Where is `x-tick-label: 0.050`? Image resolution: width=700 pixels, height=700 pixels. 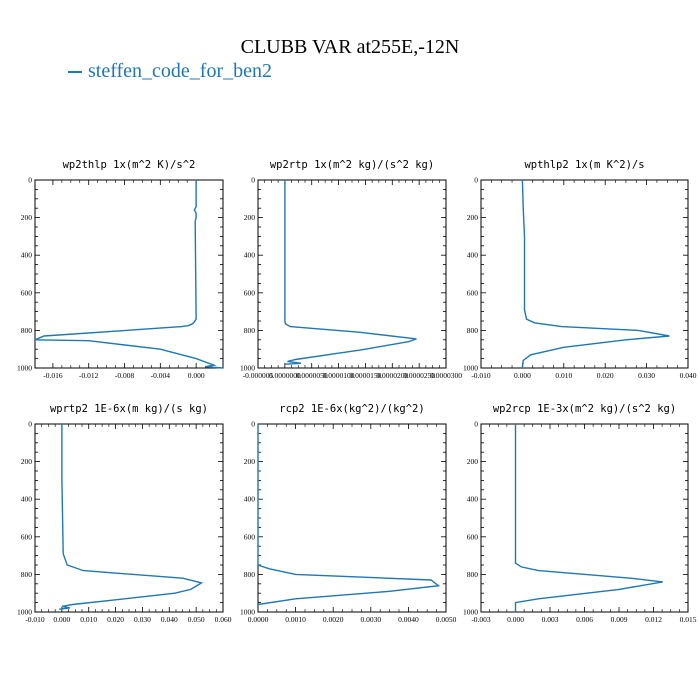 x-tick-label: 0.050 is located at coordinates (196, 619).